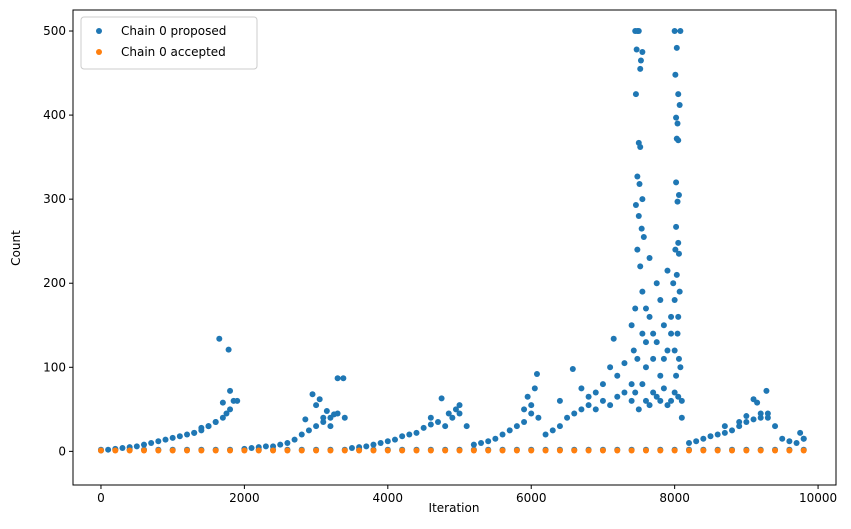  Describe the element at coordinates (454, 508) in the screenshot. I see `x-axis-label: Iteration` at that location.